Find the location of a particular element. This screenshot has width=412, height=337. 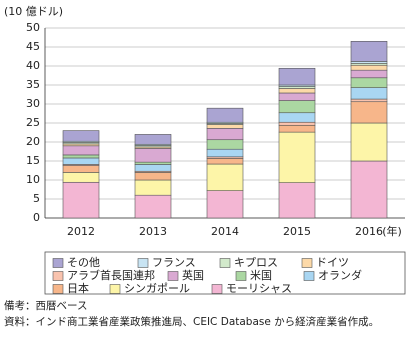

x-tick-label: 2014 is located at coordinates (225, 231).